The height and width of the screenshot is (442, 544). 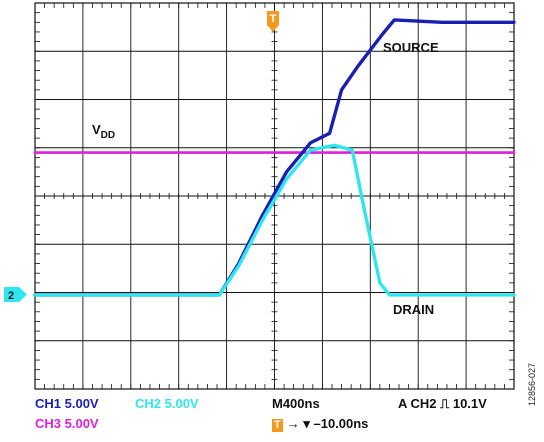 I want to click on trigger-marker-pointer, so click(x=273, y=28).